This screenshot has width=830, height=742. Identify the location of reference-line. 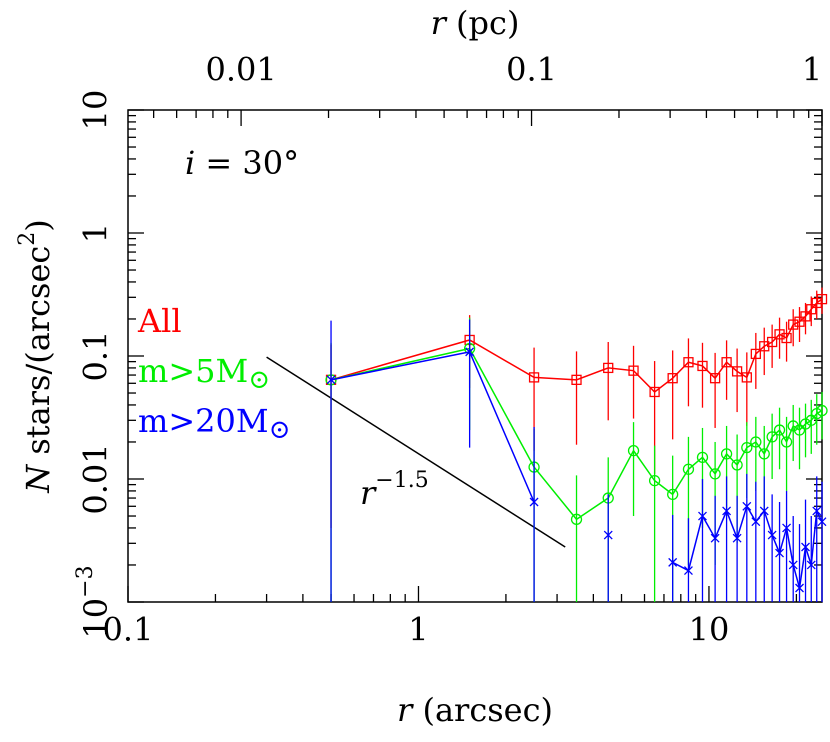
(416, 452).